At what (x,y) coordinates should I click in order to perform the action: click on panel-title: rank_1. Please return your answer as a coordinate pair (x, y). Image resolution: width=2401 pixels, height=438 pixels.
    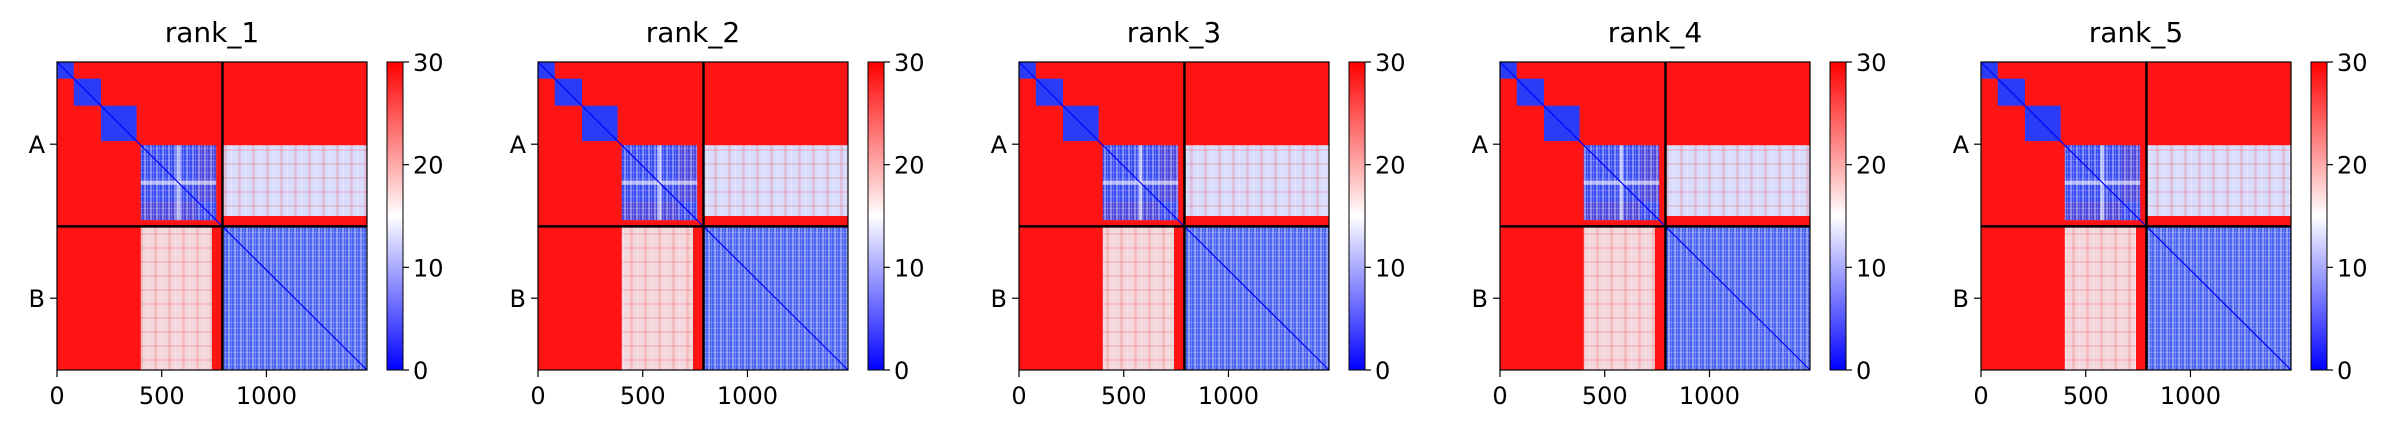
    Looking at the image, I should click on (212, 32).